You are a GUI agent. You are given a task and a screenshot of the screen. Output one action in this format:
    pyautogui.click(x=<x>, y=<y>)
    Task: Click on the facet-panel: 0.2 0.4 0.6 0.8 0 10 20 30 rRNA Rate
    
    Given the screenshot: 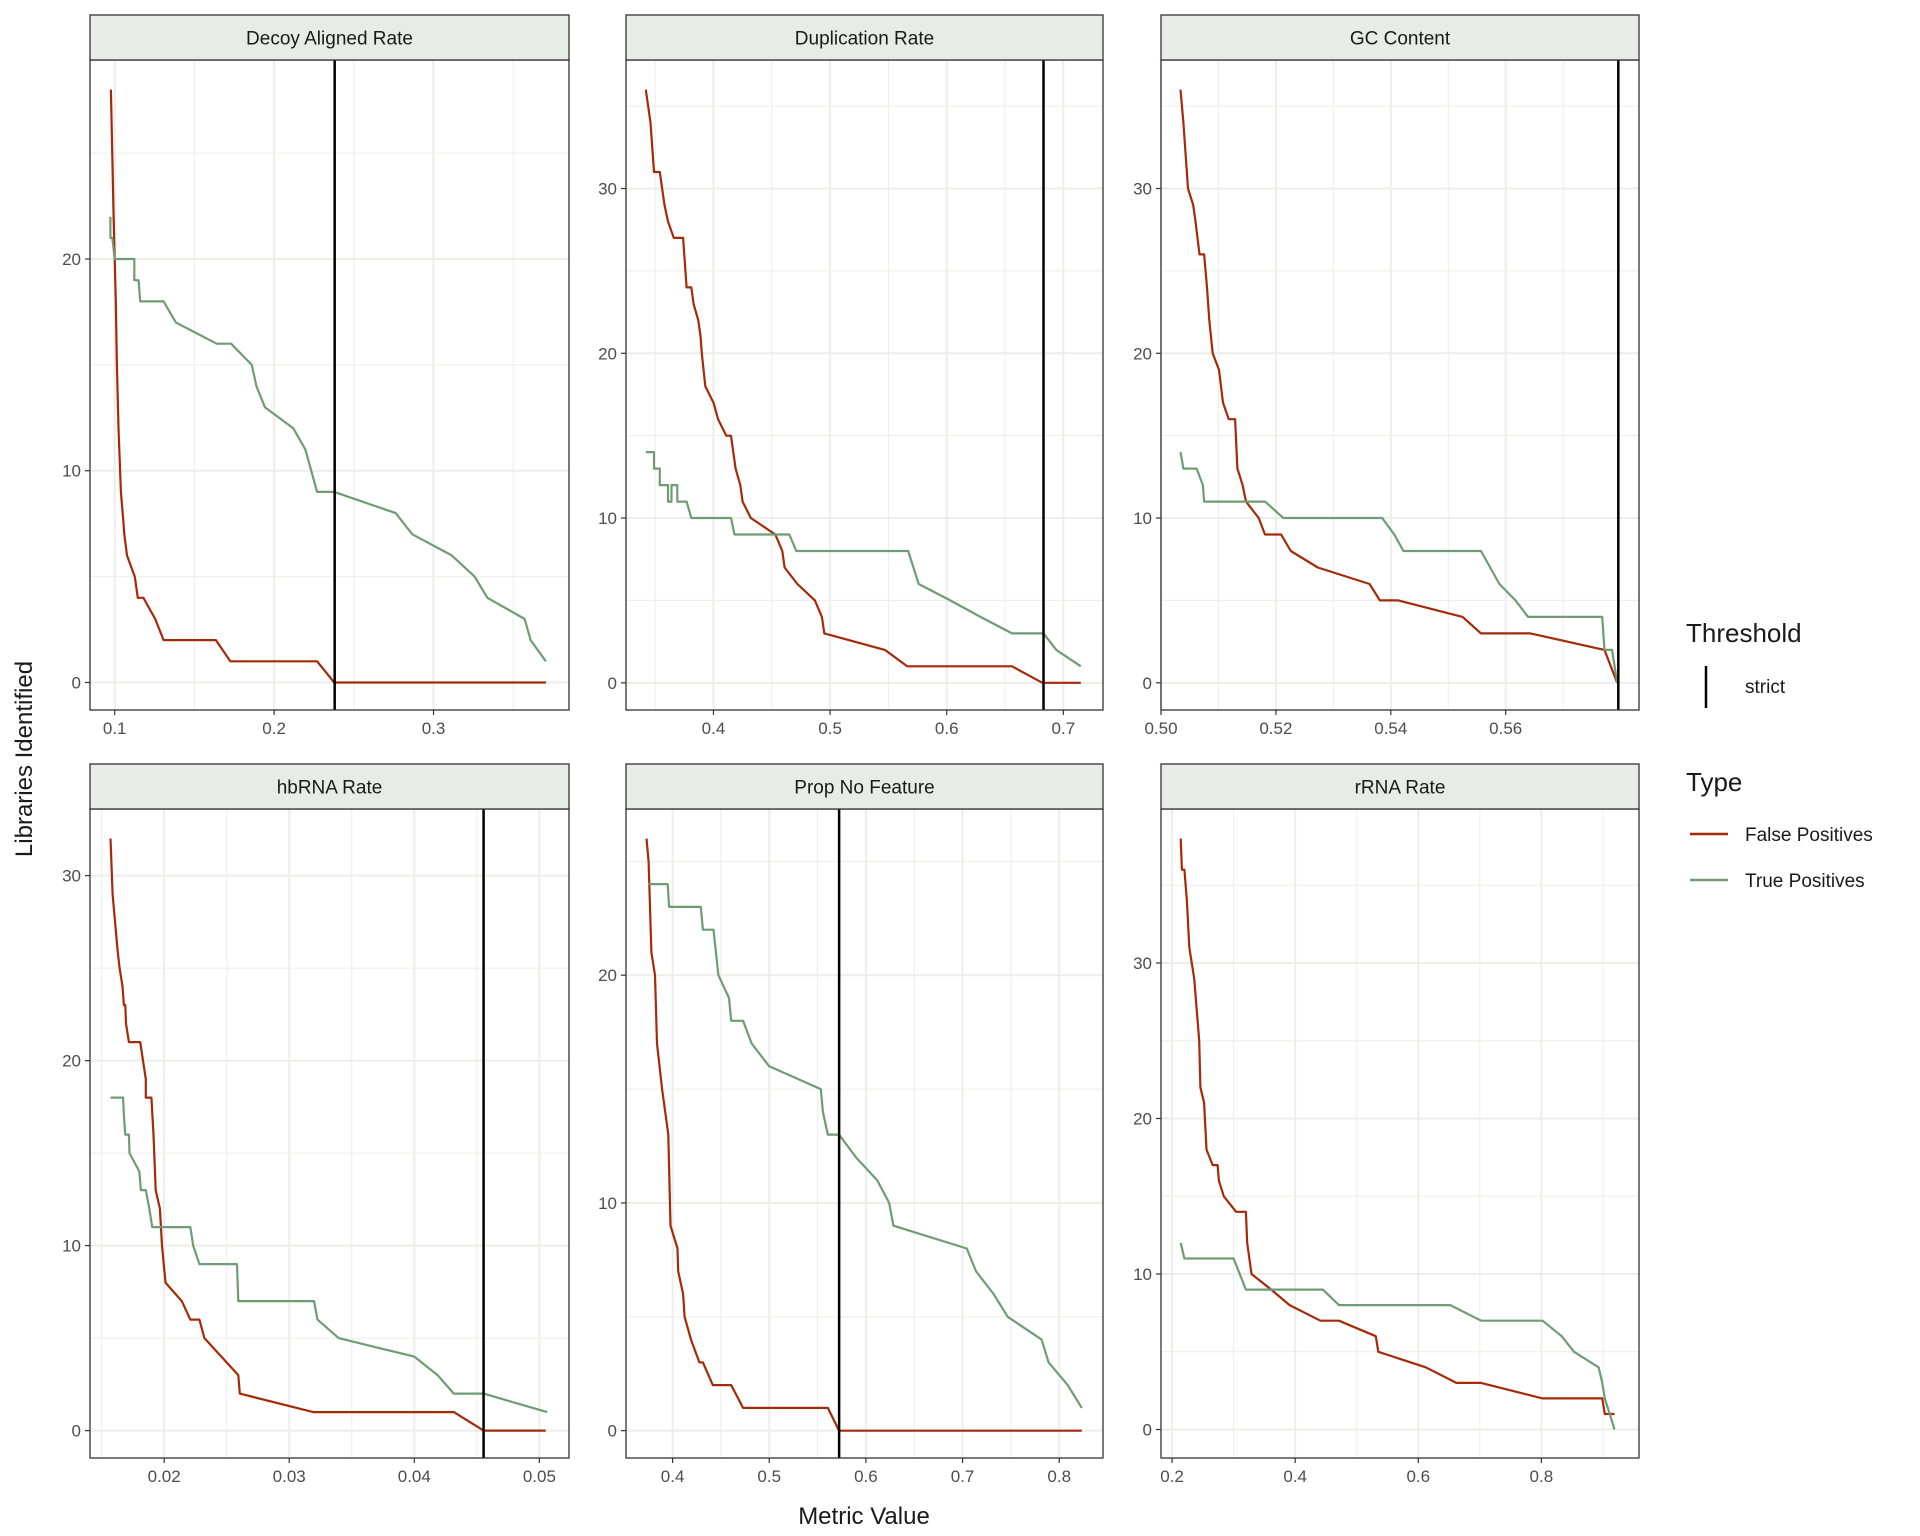 What is the action you would take?
    pyautogui.click(x=1386, y=1124)
    